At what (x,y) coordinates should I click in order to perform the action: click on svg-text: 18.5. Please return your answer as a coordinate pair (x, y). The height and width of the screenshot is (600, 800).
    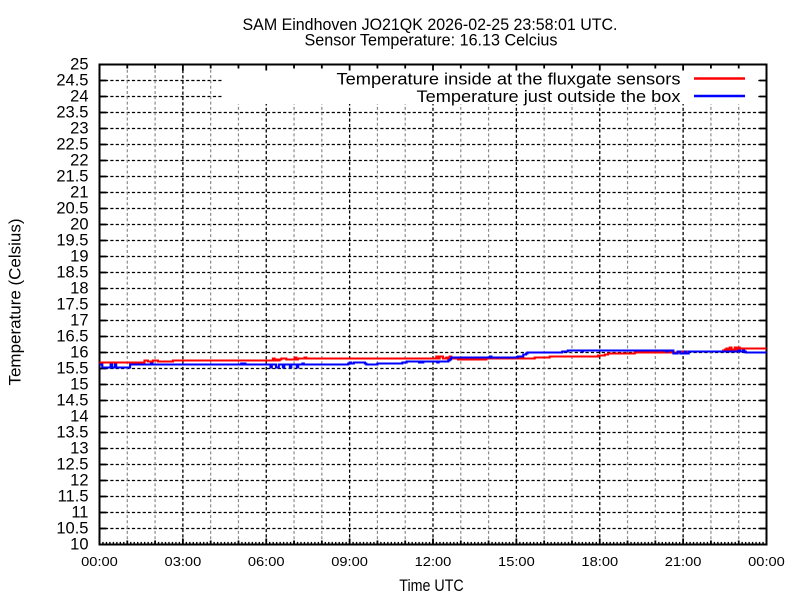
    Looking at the image, I should click on (72, 273).